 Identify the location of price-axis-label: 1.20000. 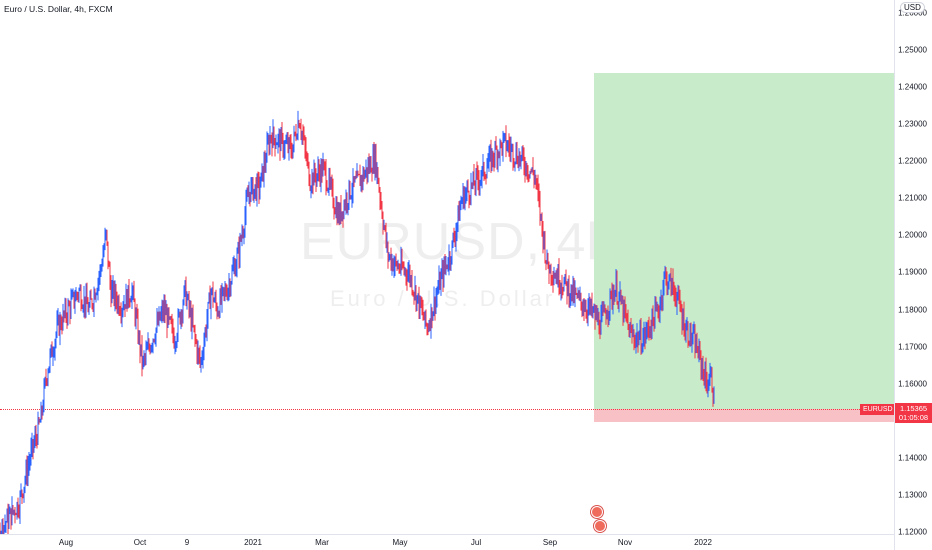
(912, 235).